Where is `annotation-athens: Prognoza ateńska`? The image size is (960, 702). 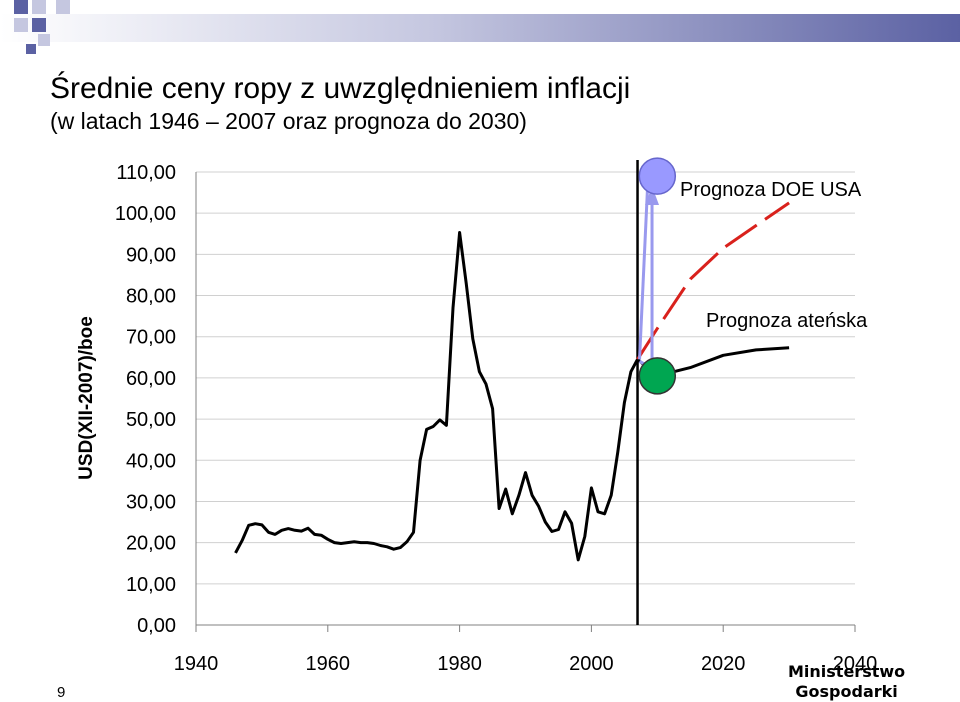
annotation-athens: Prognoza ateńska is located at coordinates (787, 321).